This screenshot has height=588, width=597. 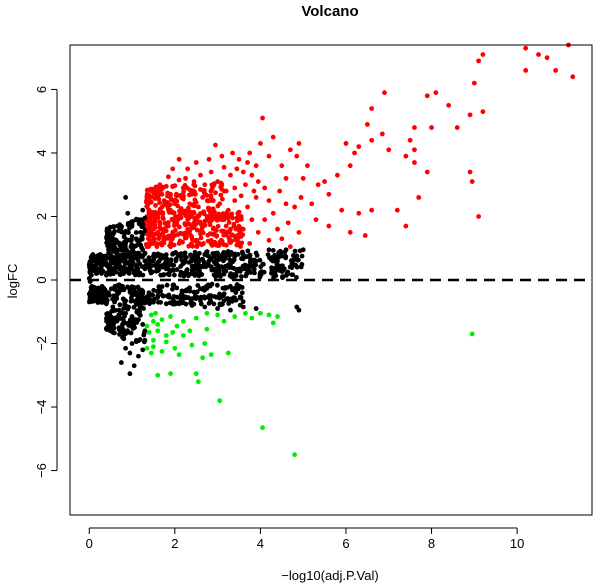 What do you see at coordinates (517, 543) in the screenshot?
I see `x-tick-label: 10` at bounding box center [517, 543].